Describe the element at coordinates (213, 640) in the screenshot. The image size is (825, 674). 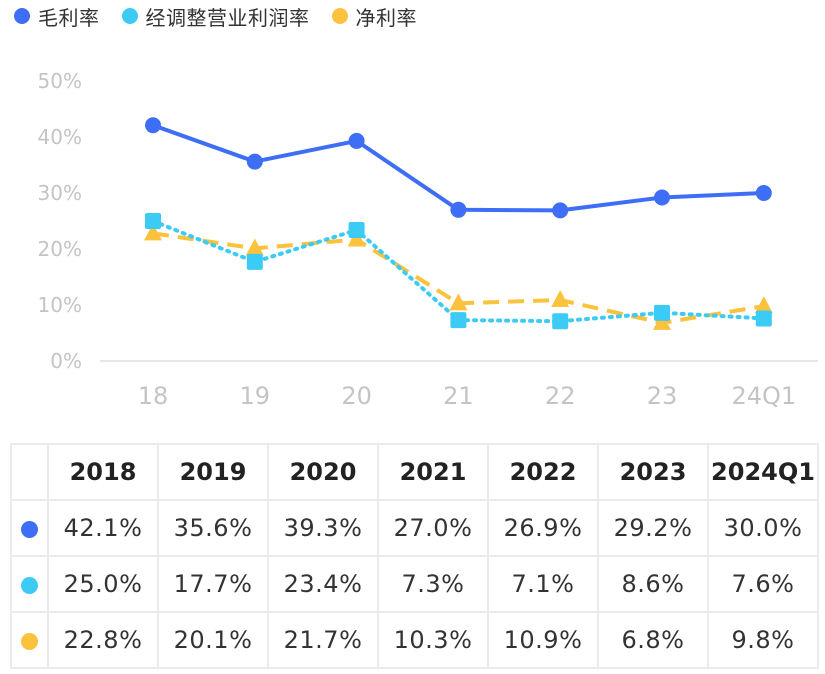
I see `table-cell: 20.1%` at that location.